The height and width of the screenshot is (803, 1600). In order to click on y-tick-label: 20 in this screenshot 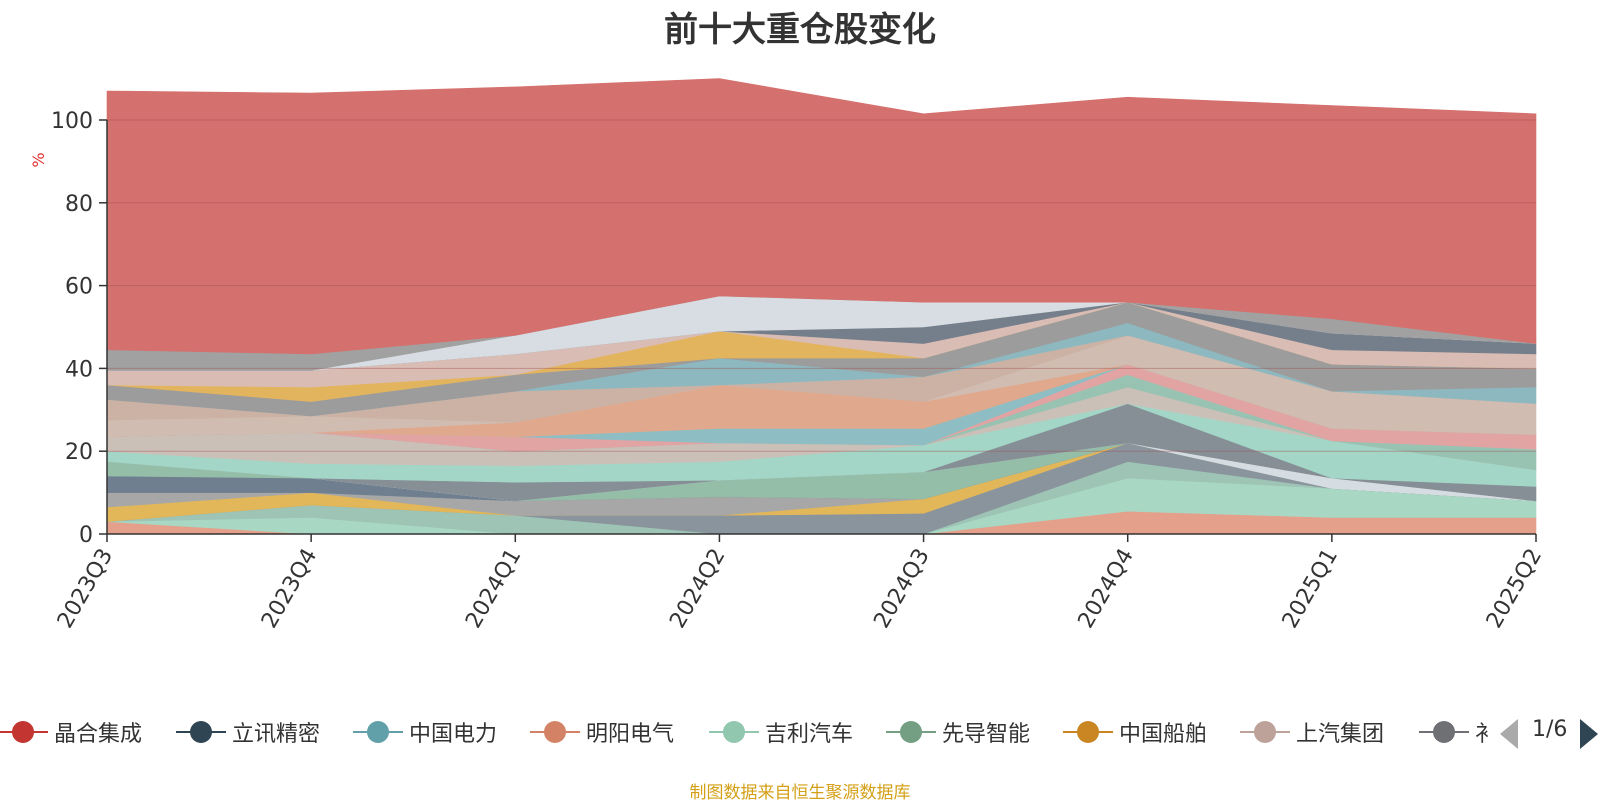, I will do `click(79, 452)`.